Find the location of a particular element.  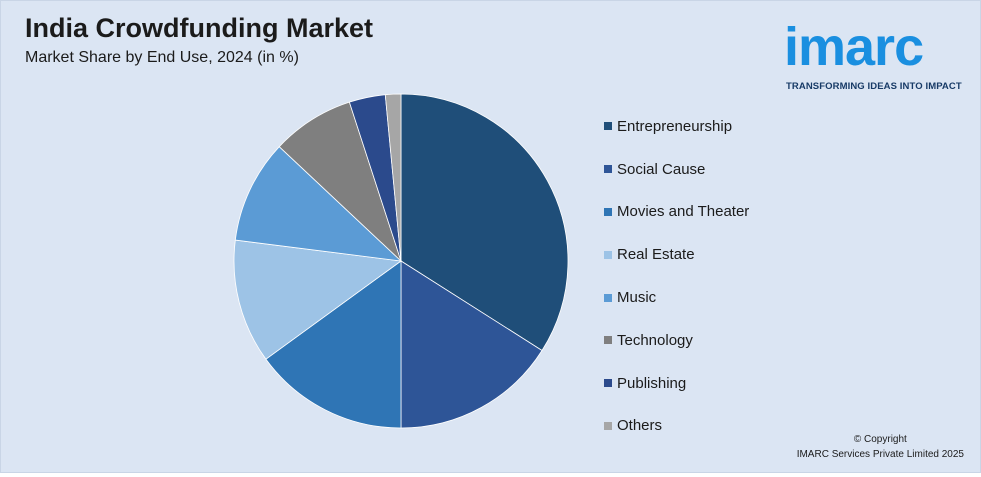

legend-item-movies-and-theater: Movies and Theater is located at coordinates (676, 212).